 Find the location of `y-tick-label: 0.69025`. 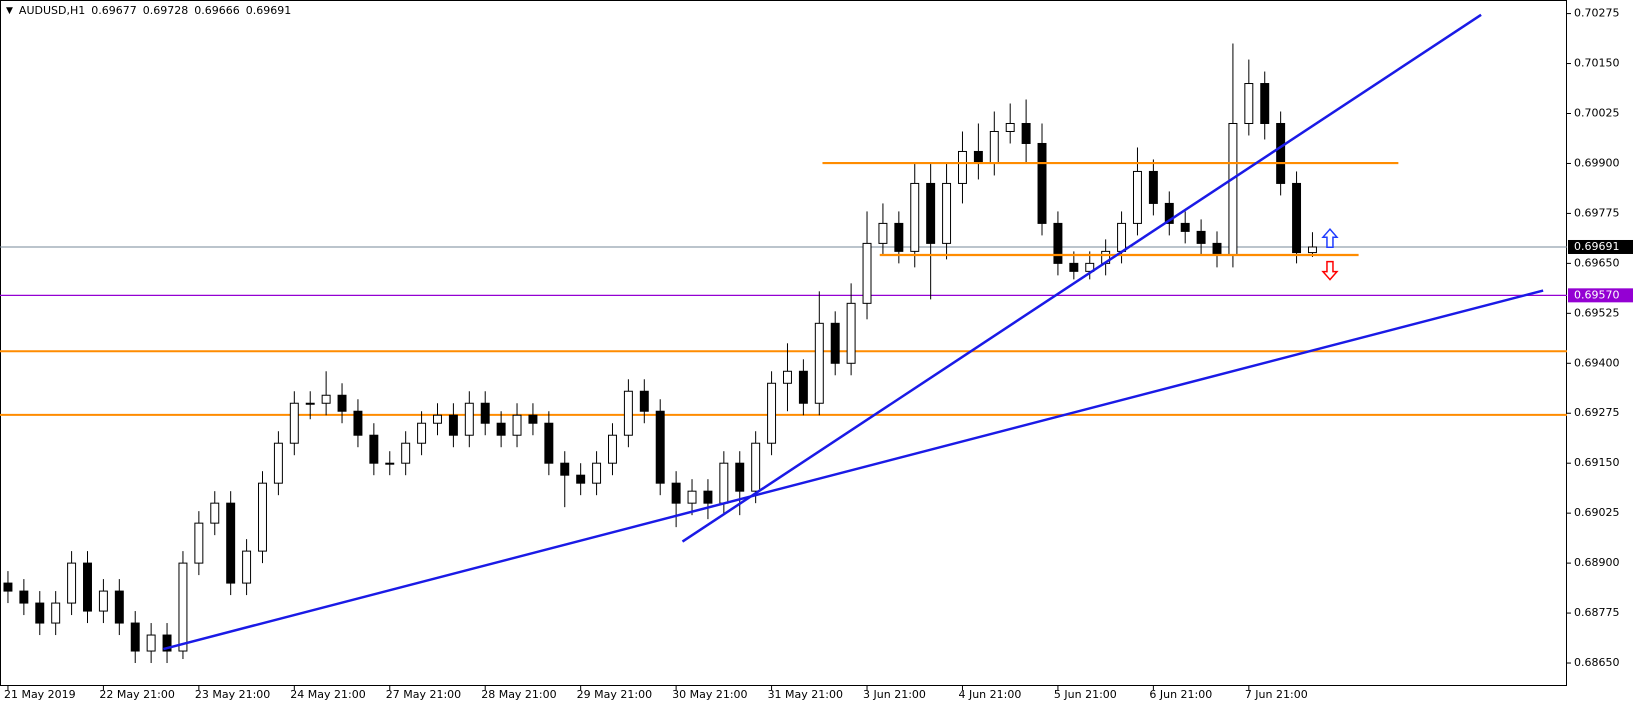

y-tick-label: 0.69025 is located at coordinates (1597, 512).